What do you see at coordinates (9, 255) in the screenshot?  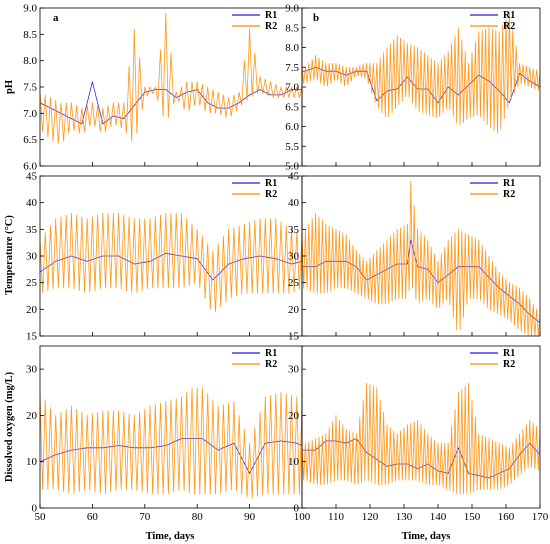 I see `ylabel-temperature: Temperature (°C)` at bounding box center [9, 255].